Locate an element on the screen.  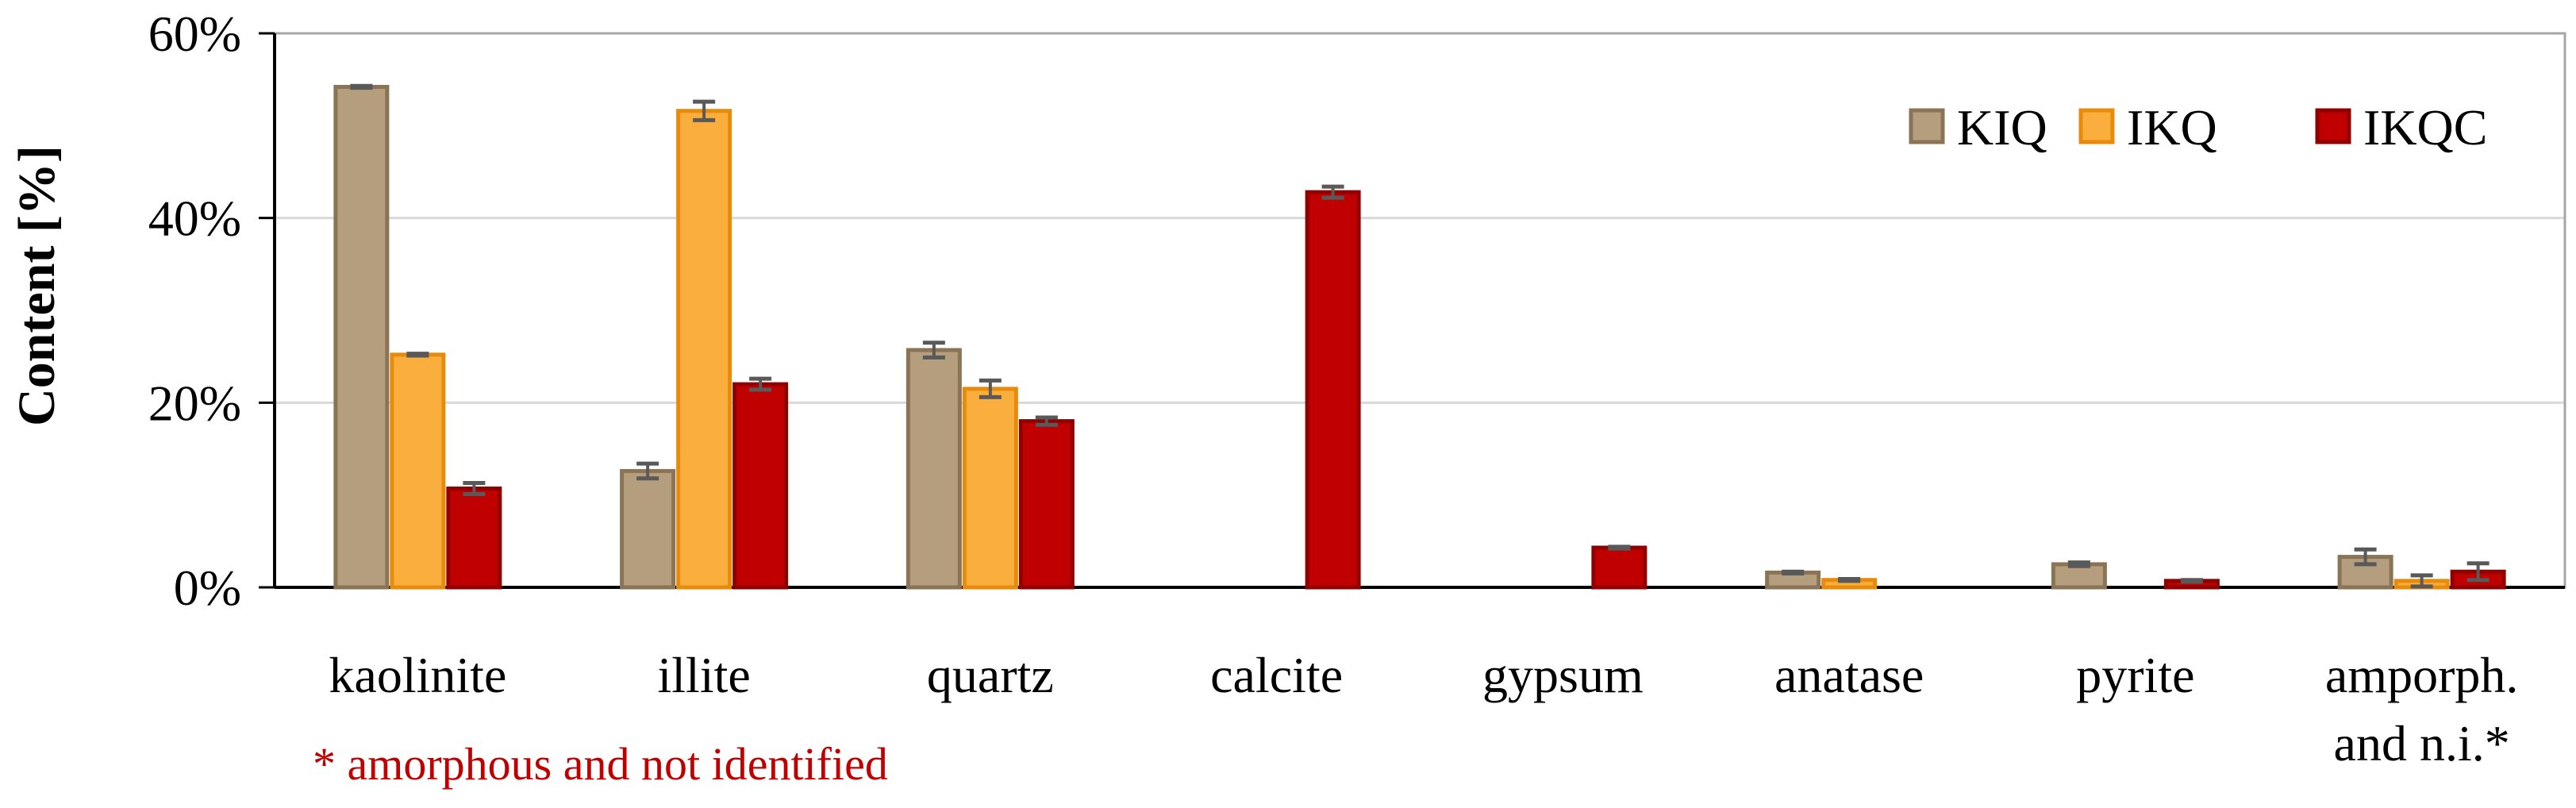
legend-swatch-ikqc is located at coordinates (2333, 126).